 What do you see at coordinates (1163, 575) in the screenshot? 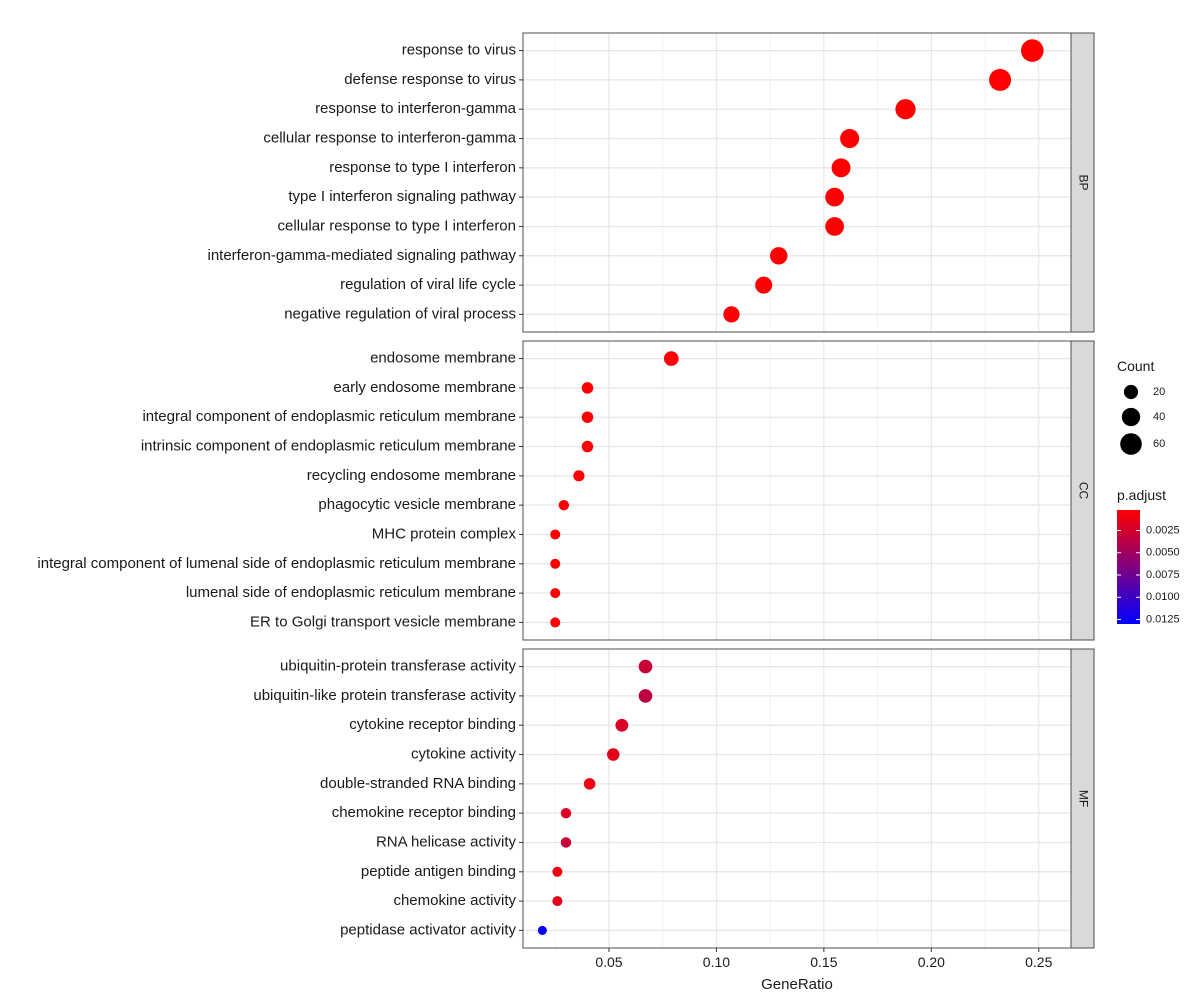
I see `color-legend-label: 0.0075` at bounding box center [1163, 575].